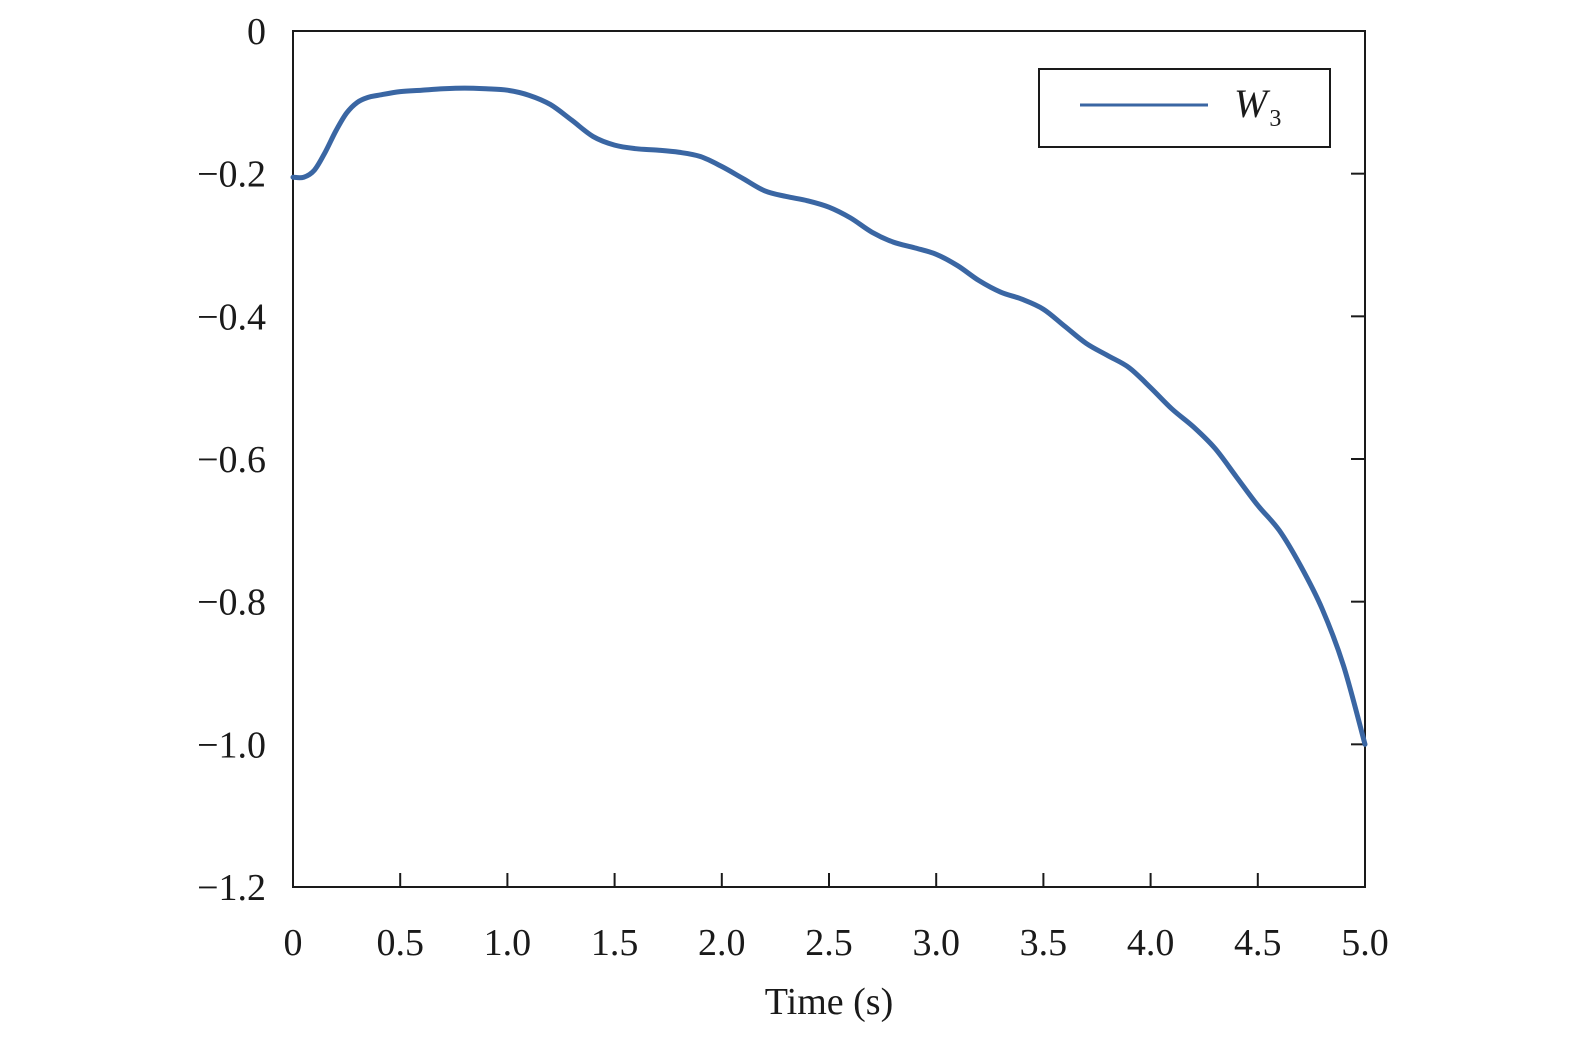  Describe the element at coordinates (231, 888) in the screenshot. I see `y-tick-label: −1.2` at that location.